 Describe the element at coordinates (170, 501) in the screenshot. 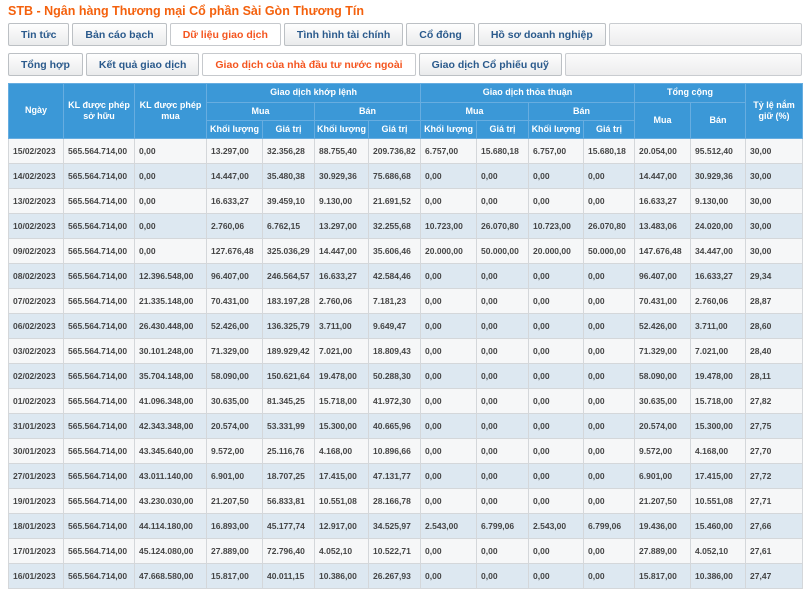

I see `cell-allowed-buy: 43.230.030,00` at that location.